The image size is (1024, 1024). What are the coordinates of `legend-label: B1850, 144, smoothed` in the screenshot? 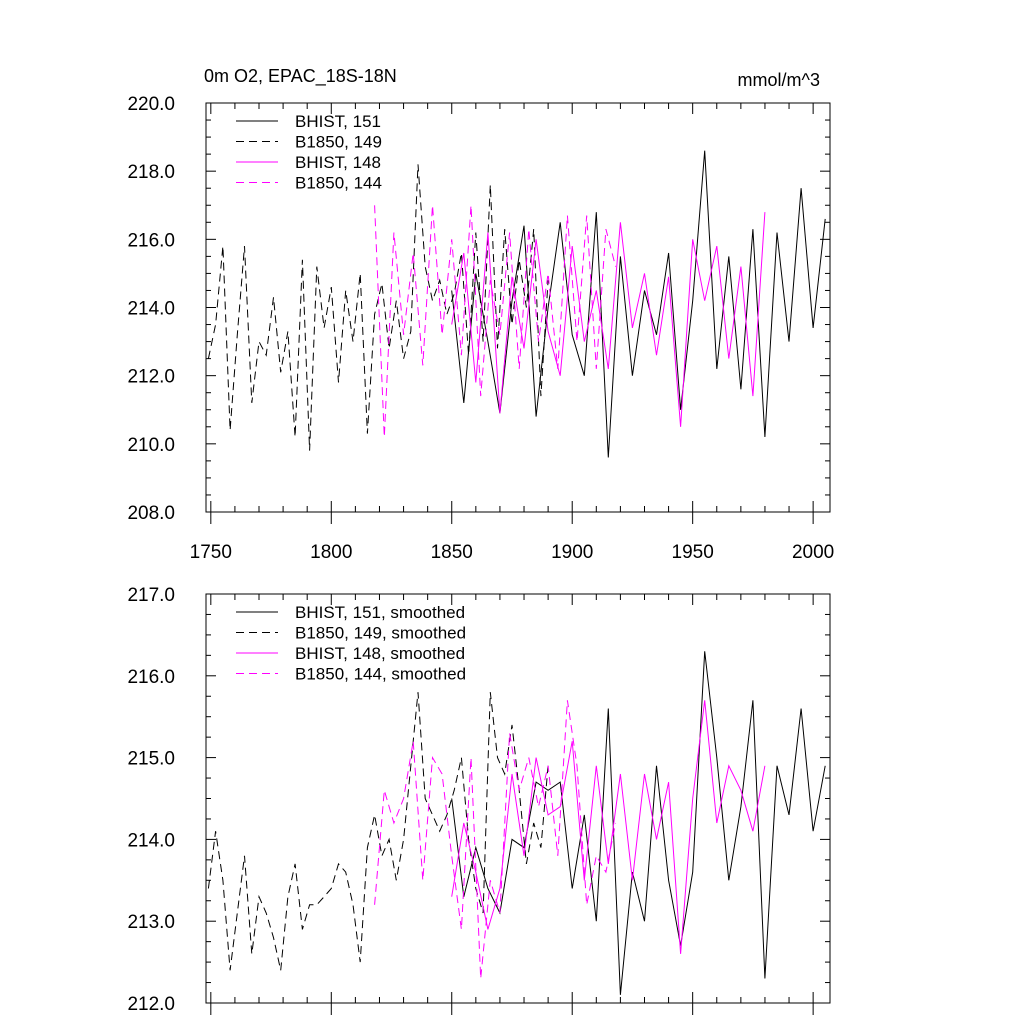 It's located at (380, 674).